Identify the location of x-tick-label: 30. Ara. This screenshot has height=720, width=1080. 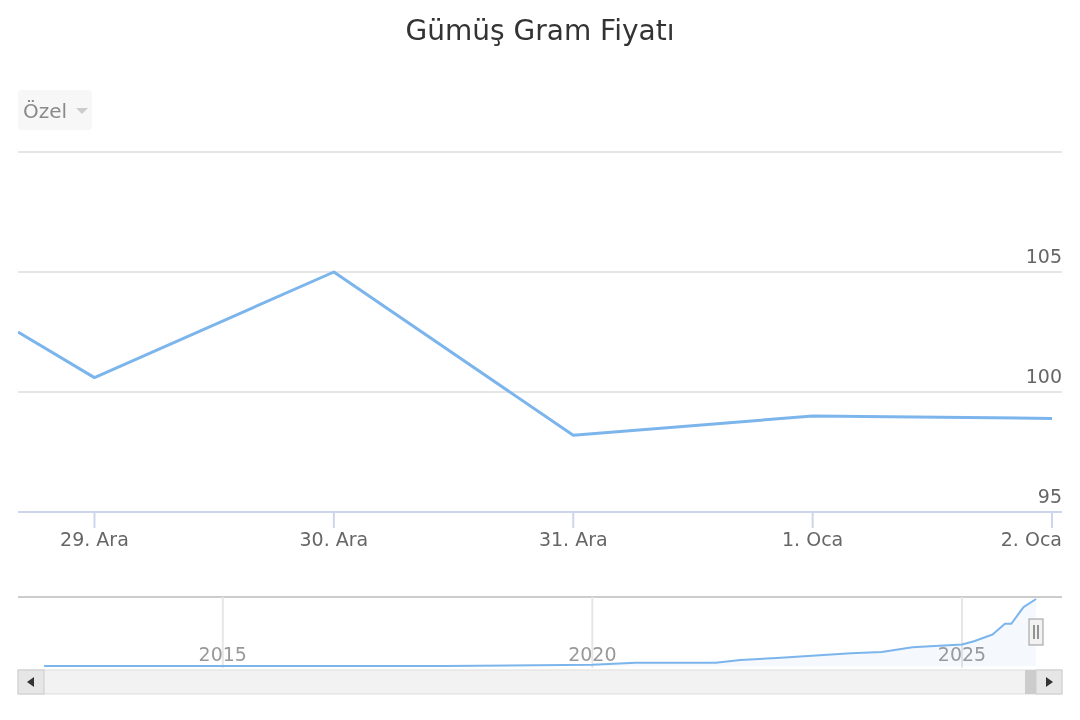
(334, 539).